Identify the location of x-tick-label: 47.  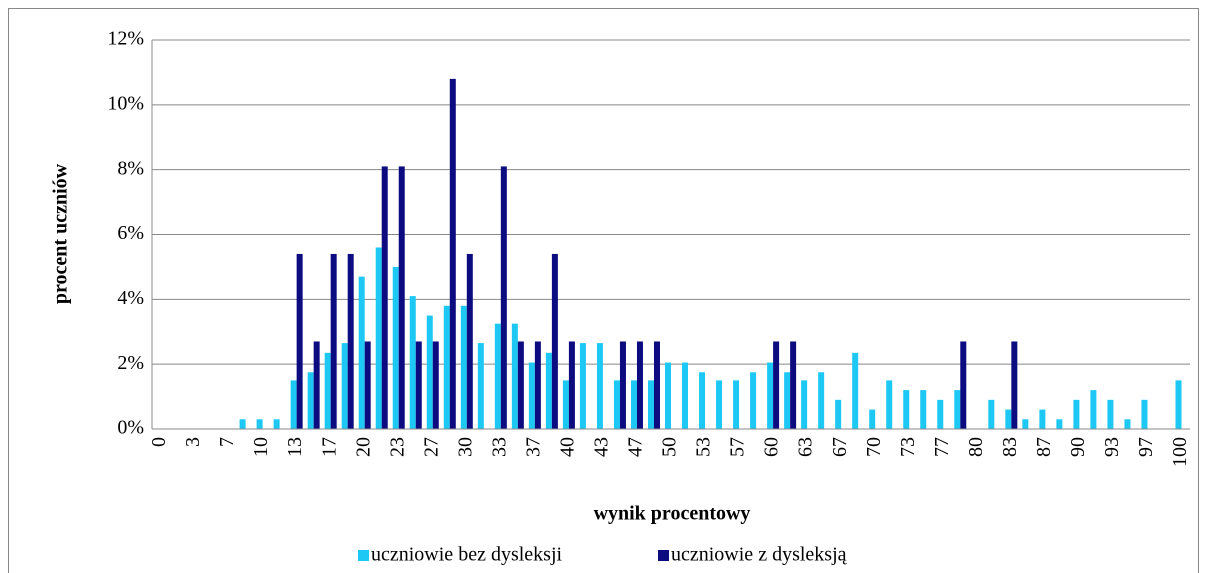
(636, 447).